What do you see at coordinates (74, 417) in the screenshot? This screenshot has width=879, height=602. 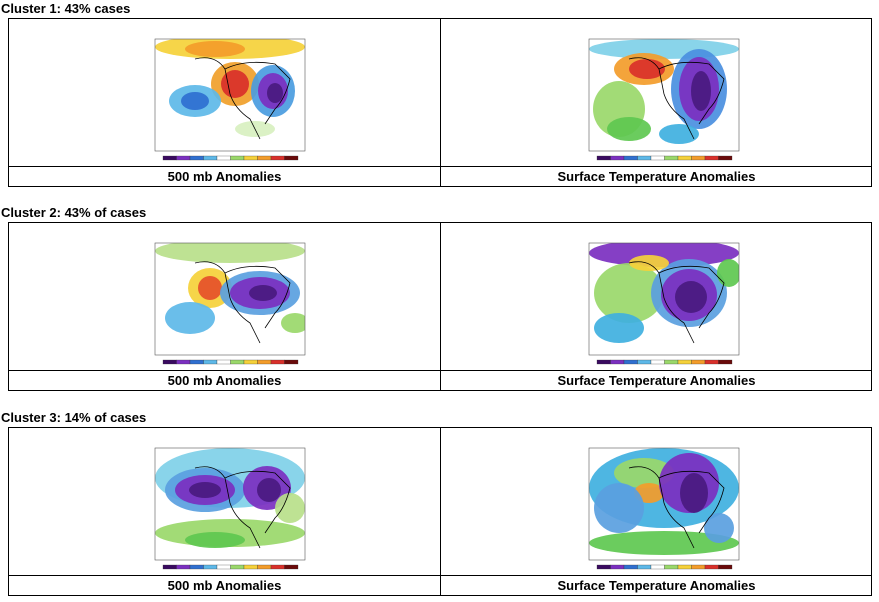 I see `cluster-title: Cluster 3: 14% of cases` at bounding box center [74, 417].